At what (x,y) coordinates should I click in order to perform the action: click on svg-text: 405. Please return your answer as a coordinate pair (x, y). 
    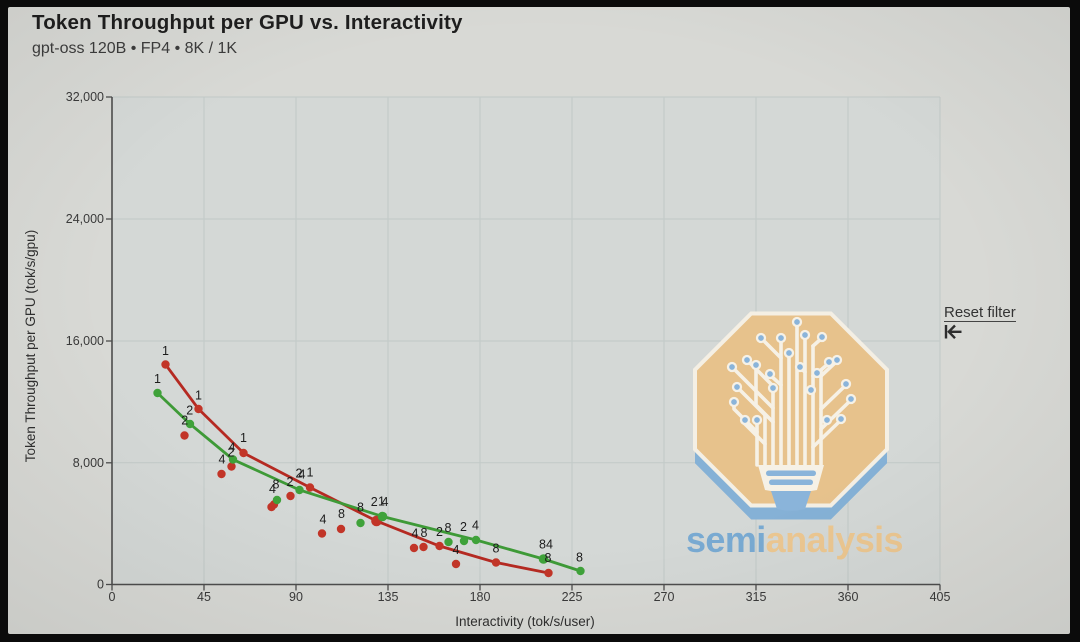
    Looking at the image, I should click on (940, 597).